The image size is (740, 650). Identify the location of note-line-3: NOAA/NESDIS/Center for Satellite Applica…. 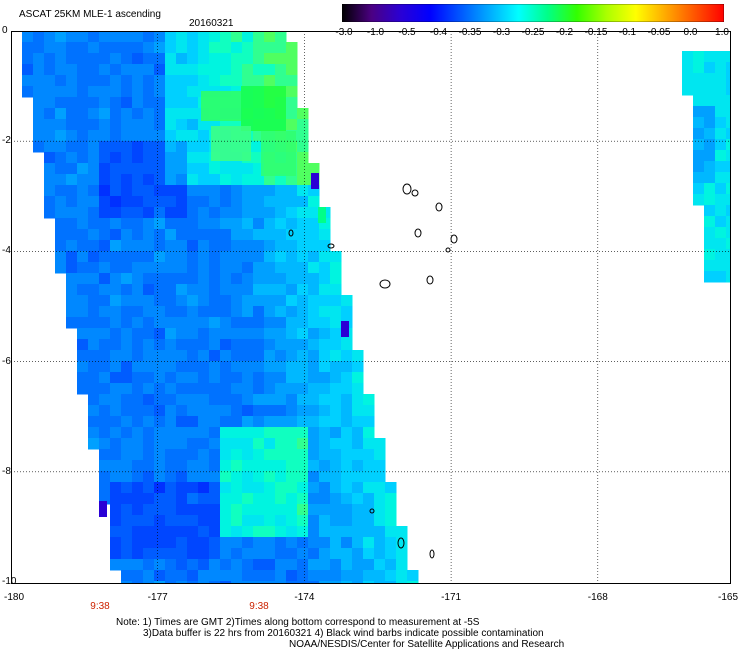
(427, 644).